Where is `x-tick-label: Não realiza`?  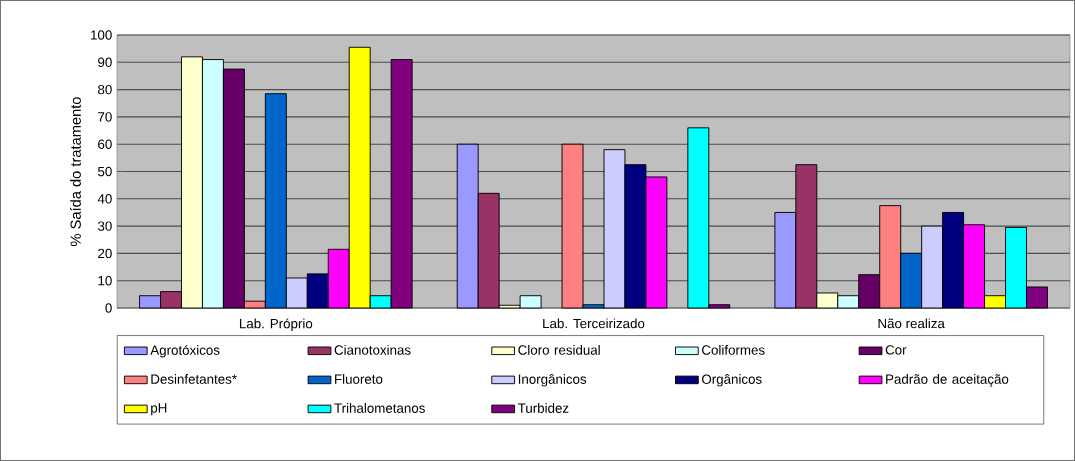
x-tick-label: Não realiza is located at coordinates (911, 323).